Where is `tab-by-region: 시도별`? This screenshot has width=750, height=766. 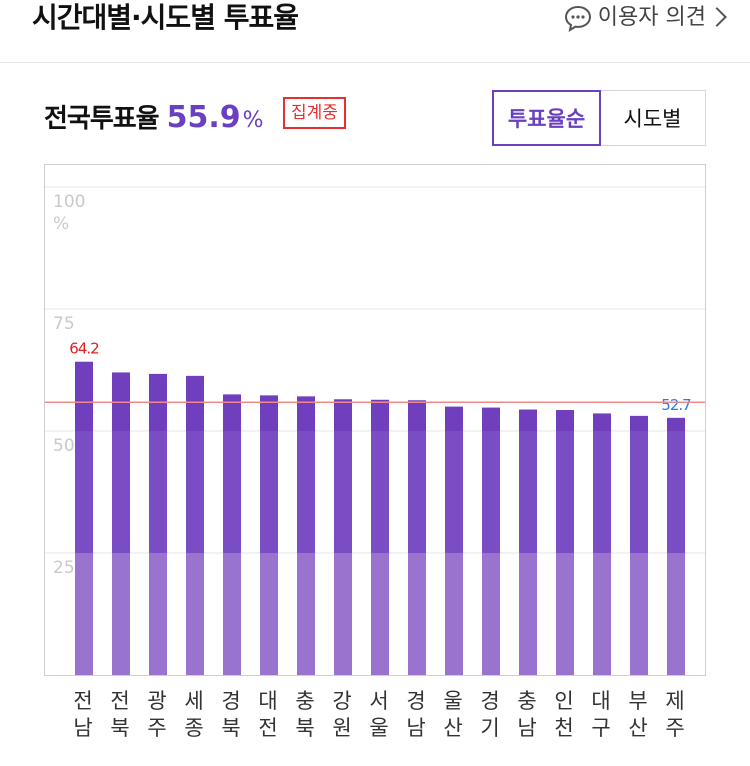 tab-by-region: 시도별 is located at coordinates (652, 119).